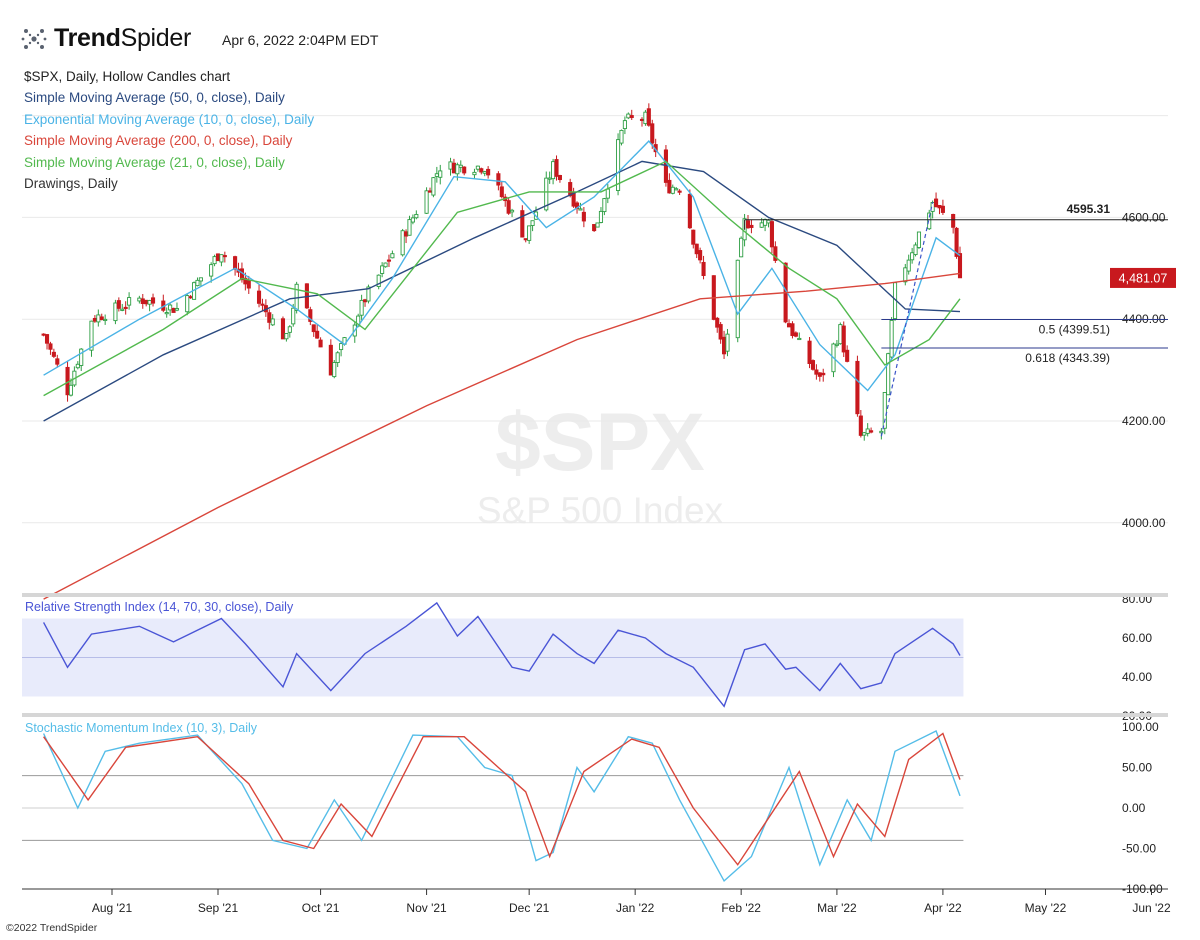 This screenshot has height=940, width=1200. Describe the element at coordinates (1144, 523) in the screenshot. I see `price-axis-tick: 4000.00` at that location.